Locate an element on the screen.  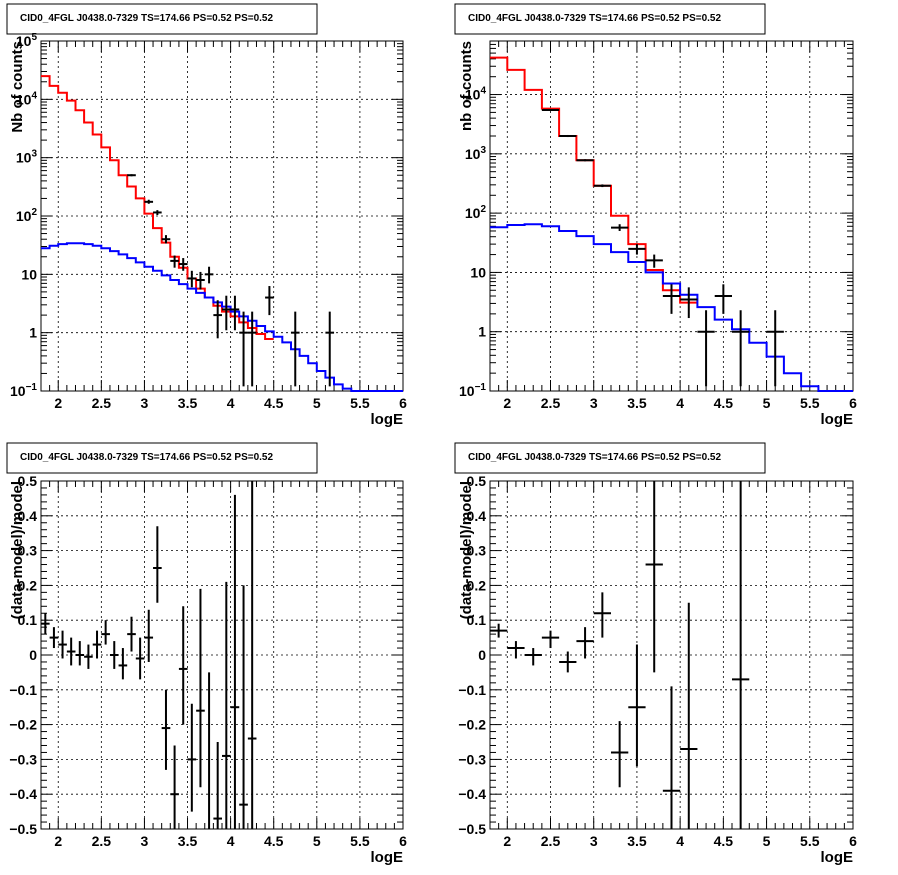
x-tick-label: 2 is located at coordinates (58, 841).